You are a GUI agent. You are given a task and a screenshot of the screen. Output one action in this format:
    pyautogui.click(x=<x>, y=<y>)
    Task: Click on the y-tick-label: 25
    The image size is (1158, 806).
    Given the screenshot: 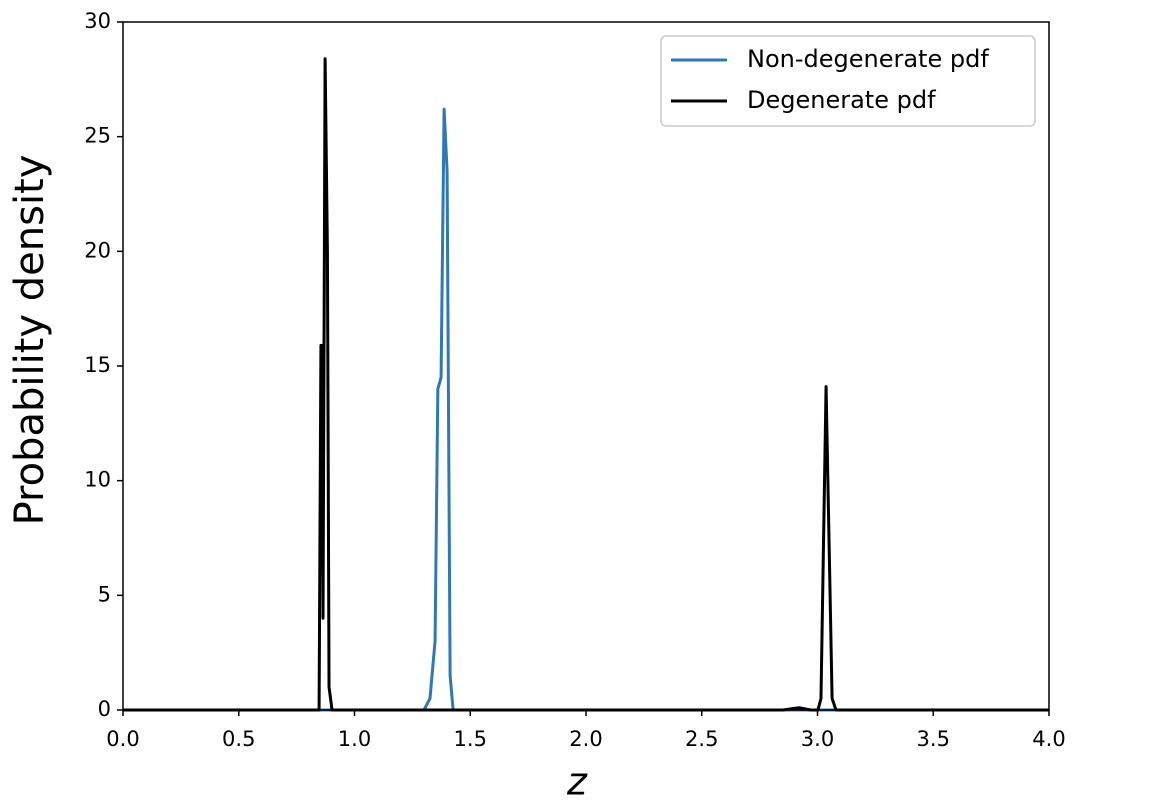 What is the action you would take?
    pyautogui.click(x=97, y=136)
    